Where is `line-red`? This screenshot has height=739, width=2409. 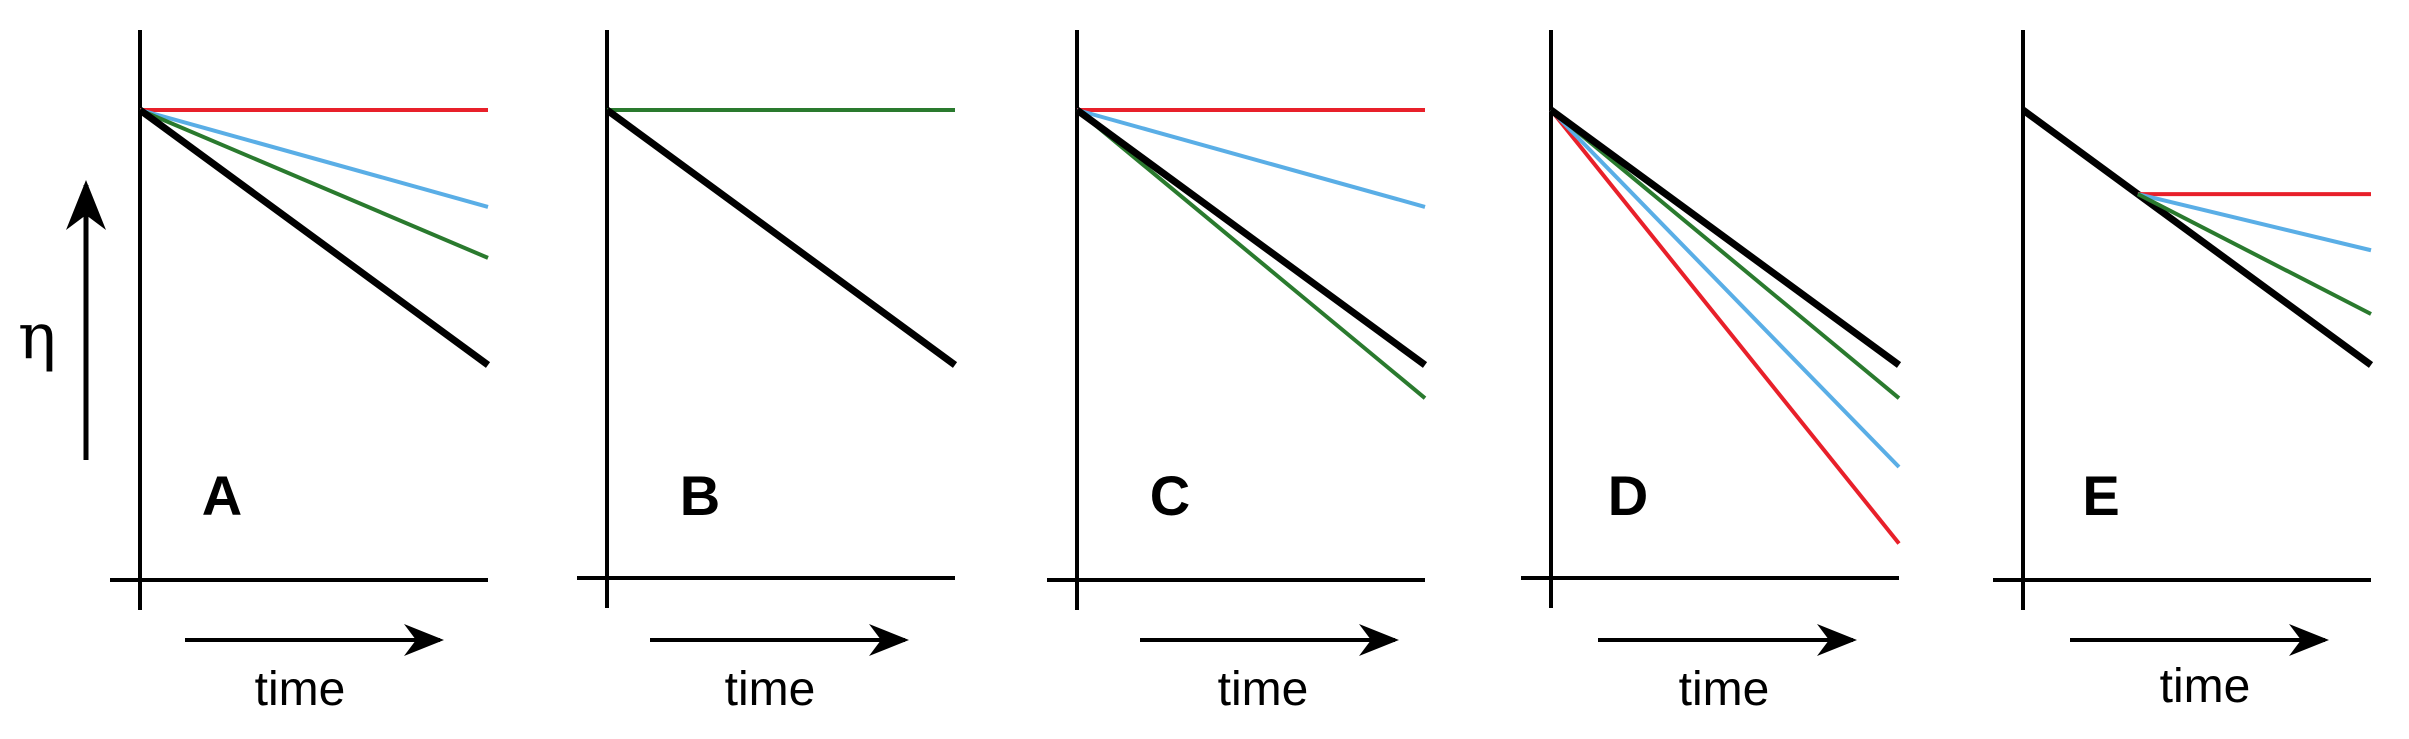 line-red is located at coordinates (1725, 326).